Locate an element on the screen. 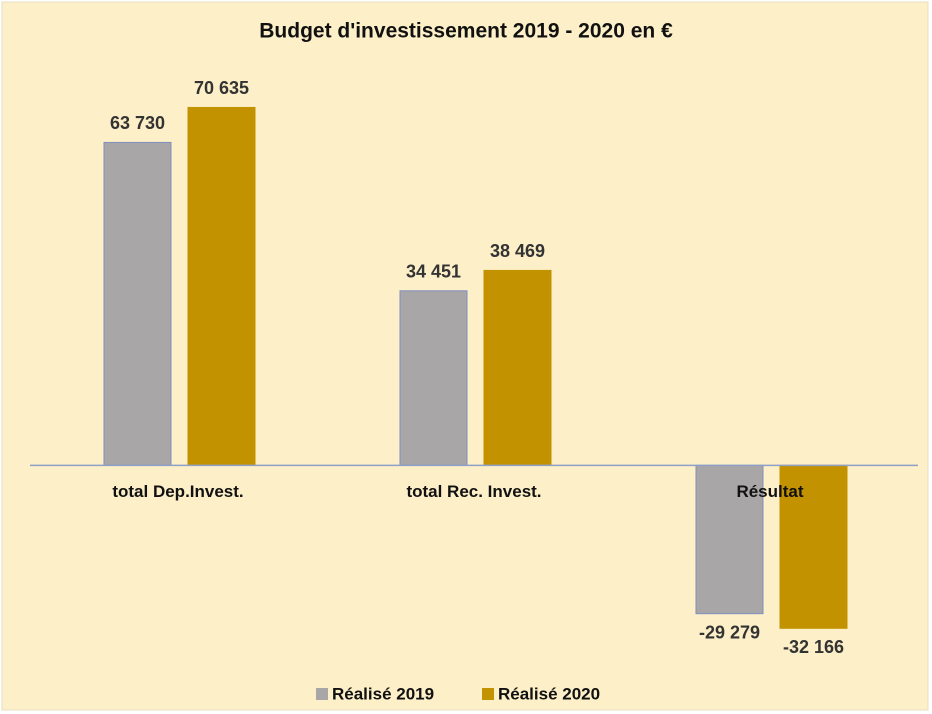 This screenshot has height=714, width=932. data-label: 34 451 is located at coordinates (433, 272).